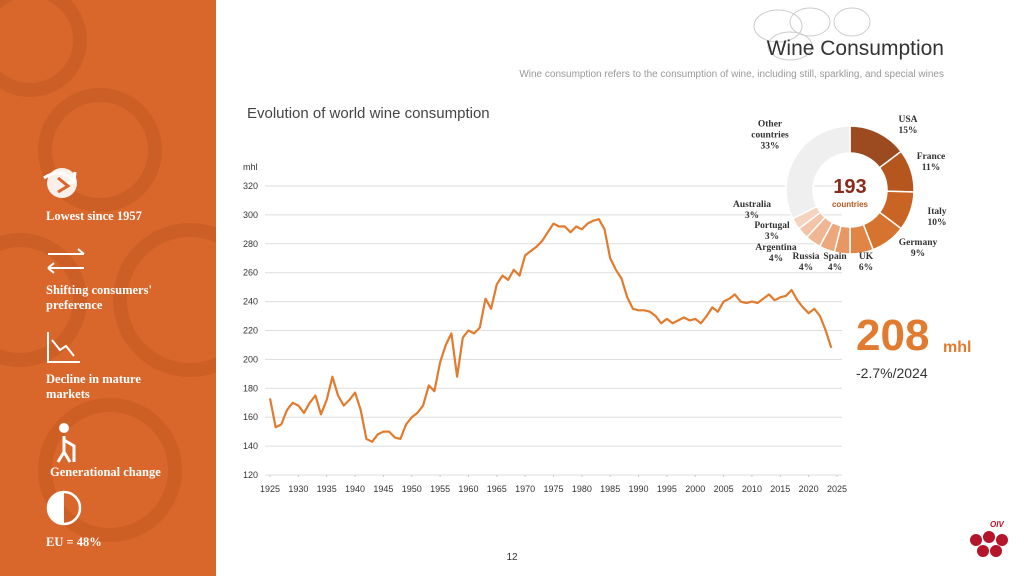 The height and width of the screenshot is (576, 1024). I want to click on donut-slice, so click(818, 172).